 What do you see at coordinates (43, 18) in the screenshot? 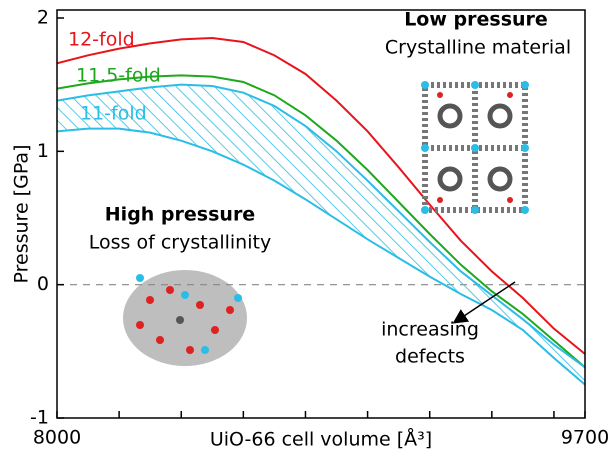
I see `y-tick-label: 2` at bounding box center [43, 18].